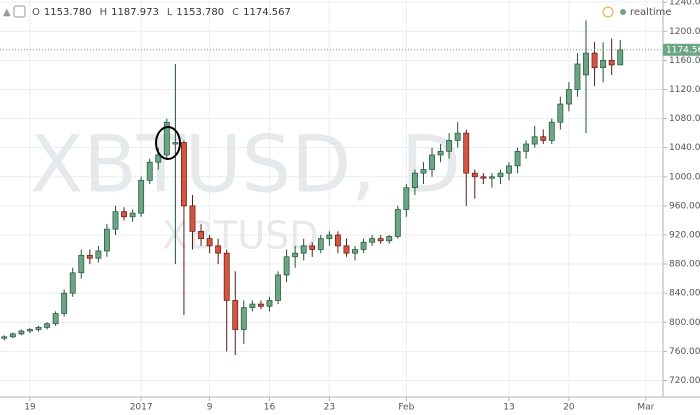 This screenshot has width=700, height=415. I want to click on realtime-label: realtime, so click(651, 12).